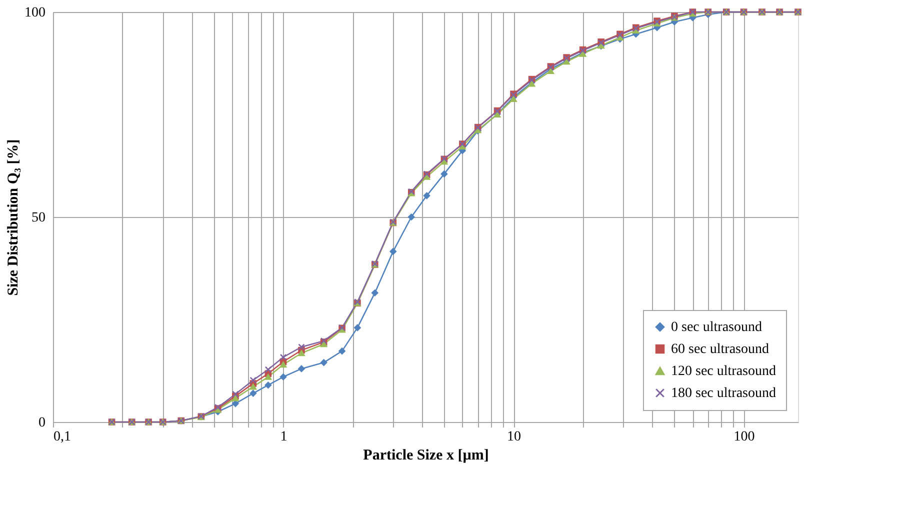 The height and width of the screenshot is (516, 907). I want to click on legend-label: 120 sec ultrasound, so click(723, 371).